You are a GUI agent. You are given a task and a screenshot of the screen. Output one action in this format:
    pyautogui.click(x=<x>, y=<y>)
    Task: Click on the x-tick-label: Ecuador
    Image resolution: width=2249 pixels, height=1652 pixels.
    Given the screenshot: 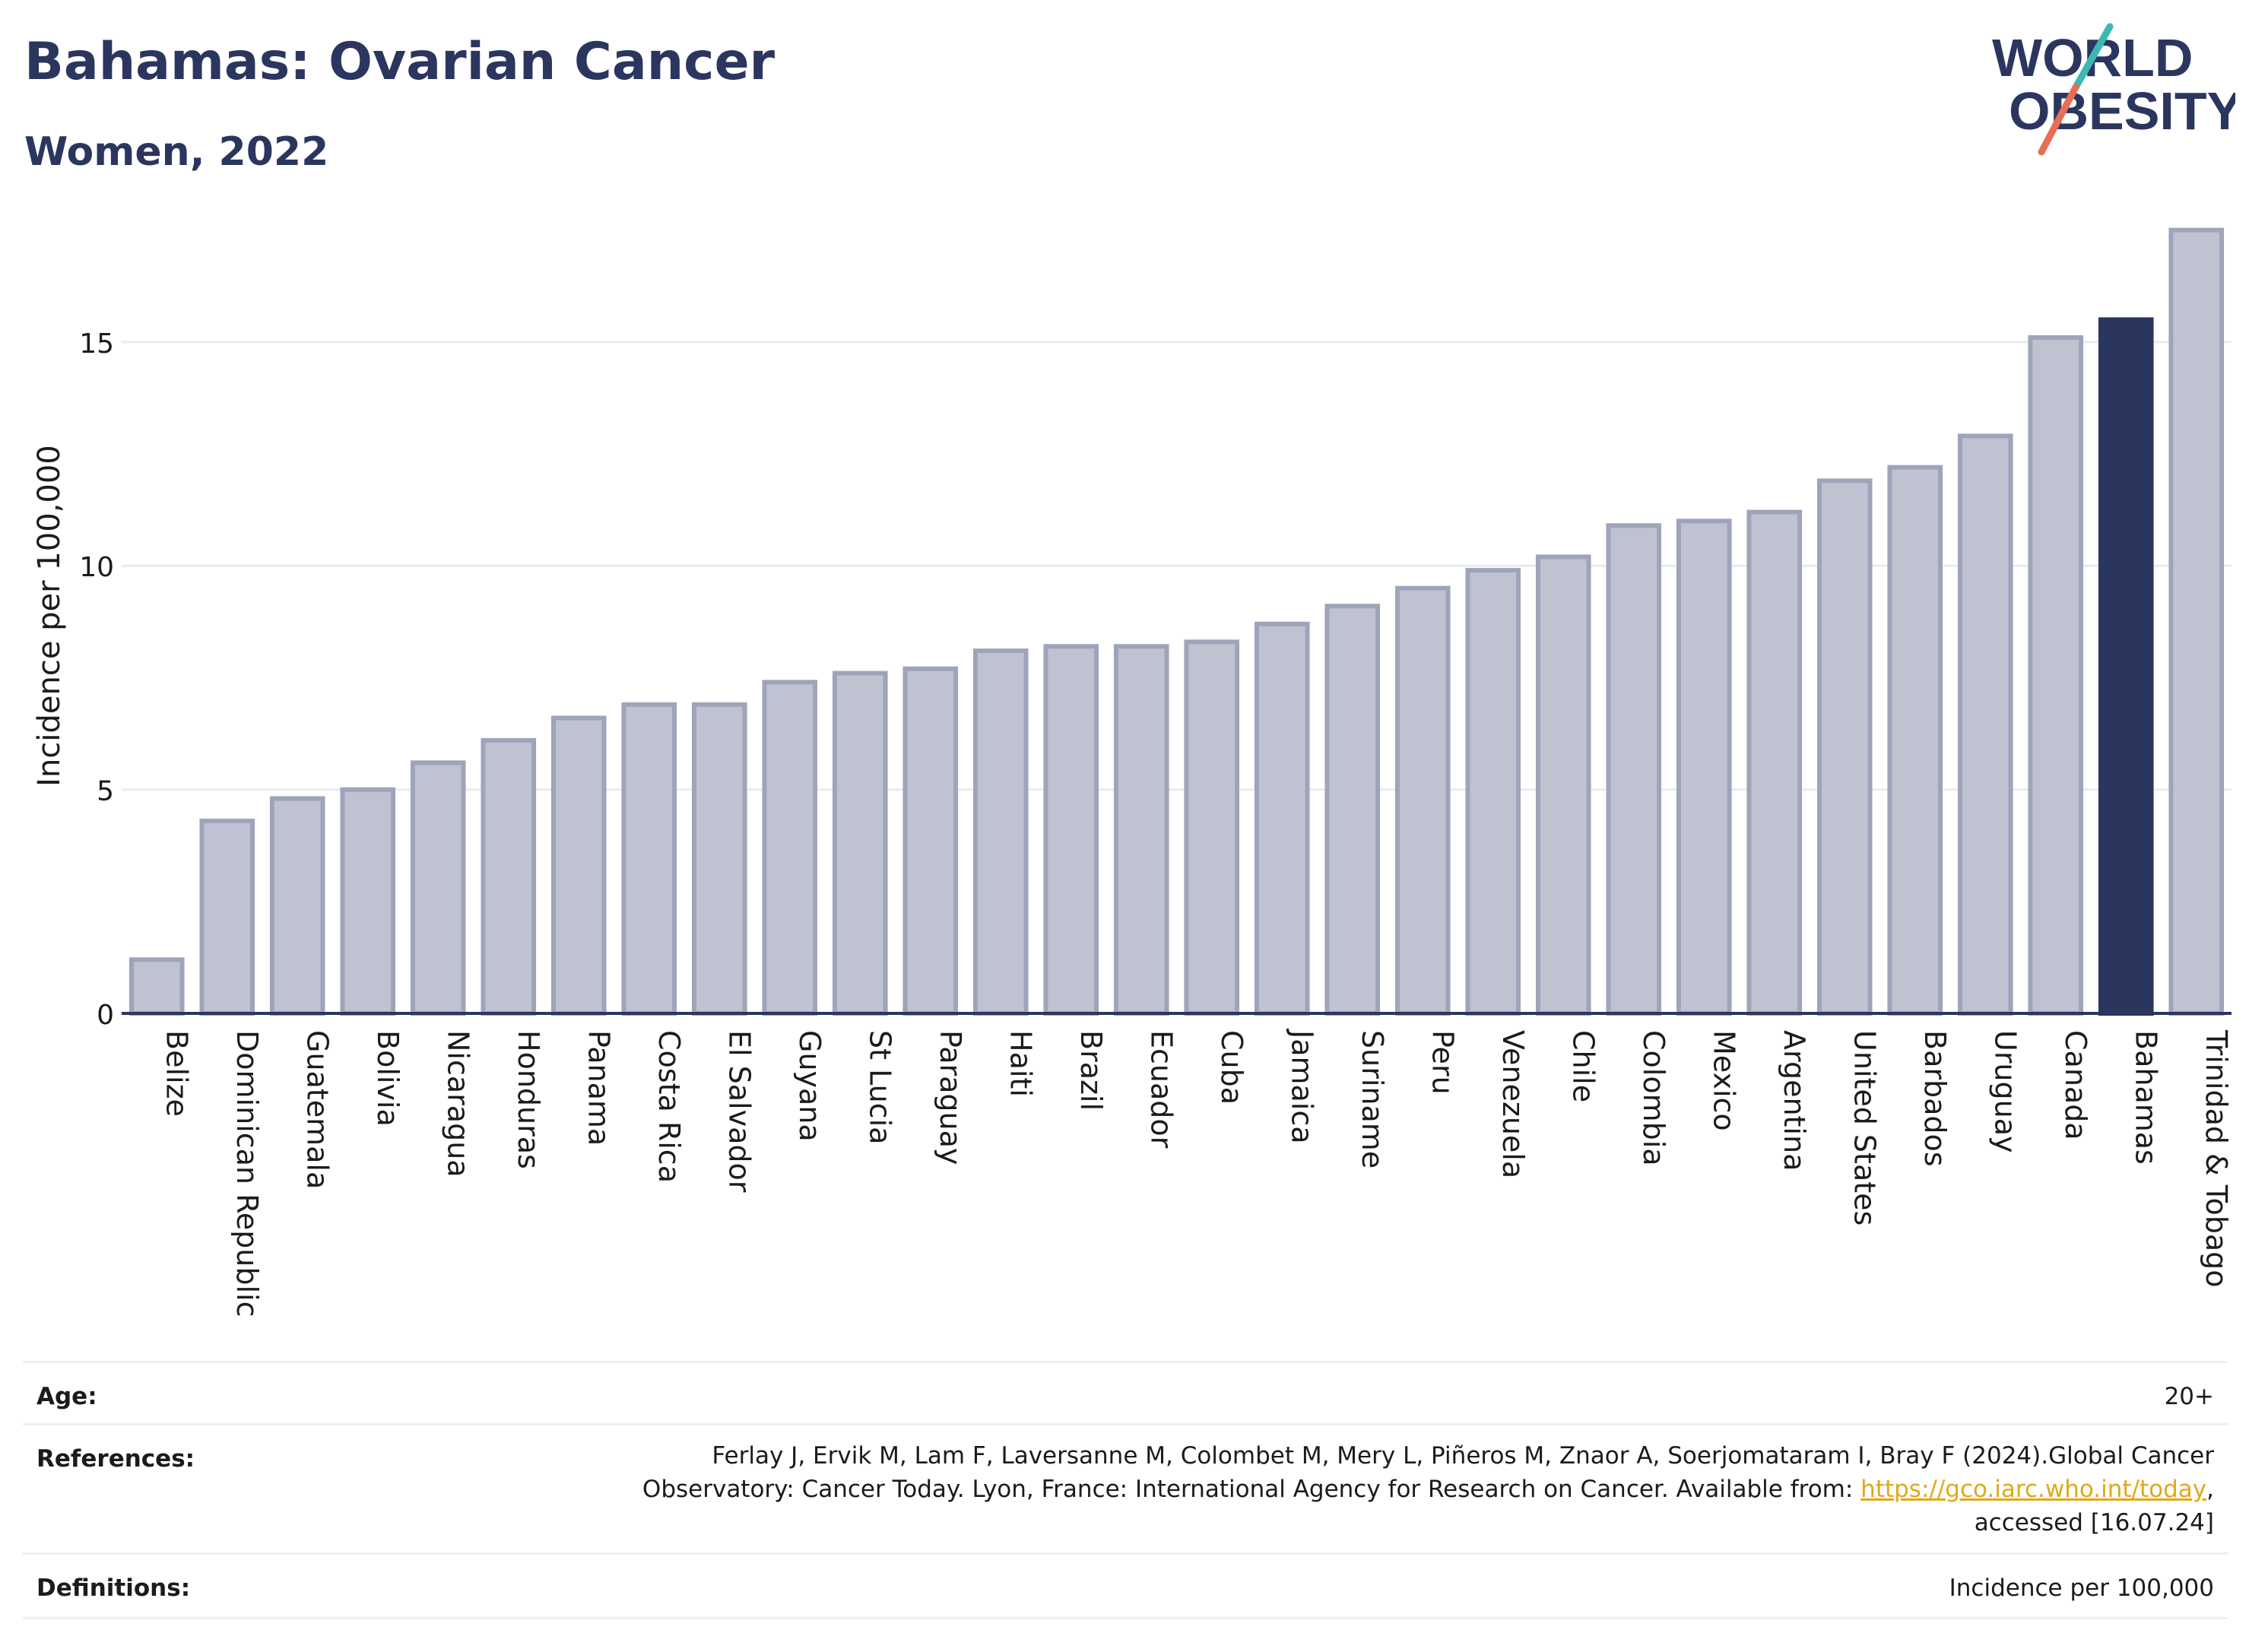 What is the action you would take?
    pyautogui.click(x=1161, y=1089)
    